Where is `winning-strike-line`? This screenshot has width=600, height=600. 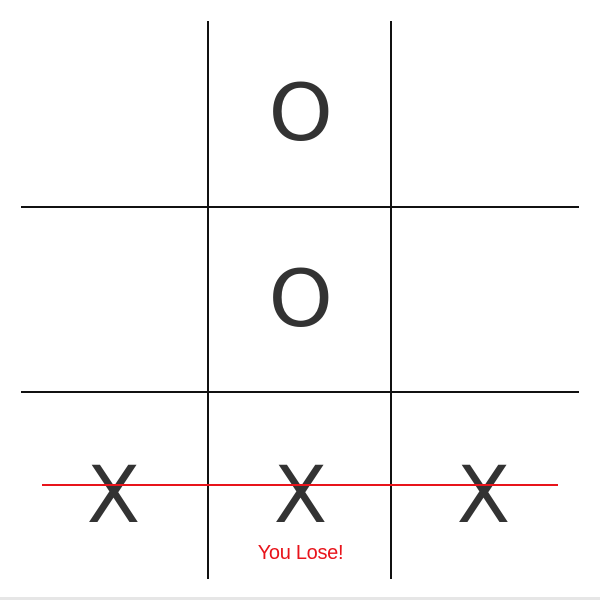
winning-strike-line is located at coordinates (300, 485).